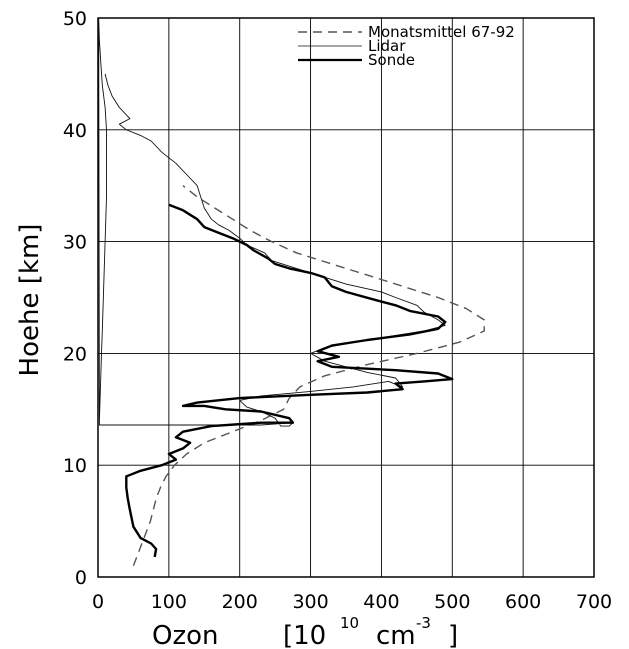  I want to click on x-axis-unit-close: ], so click(453, 635).